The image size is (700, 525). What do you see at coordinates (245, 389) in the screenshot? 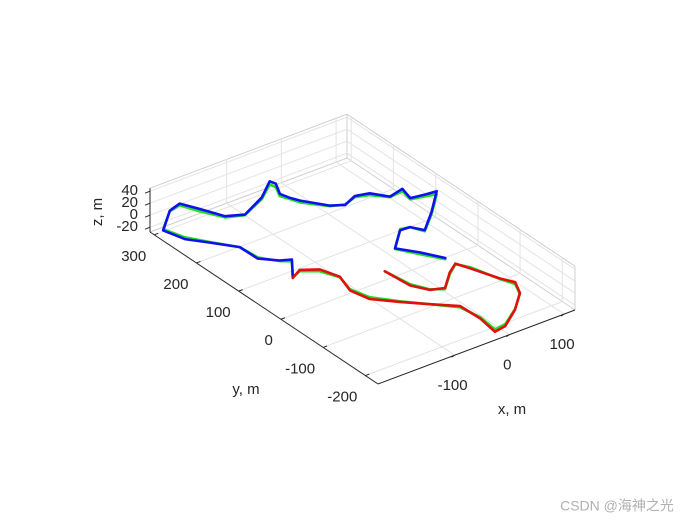
I see `y-axis-label: y, m` at bounding box center [245, 389].